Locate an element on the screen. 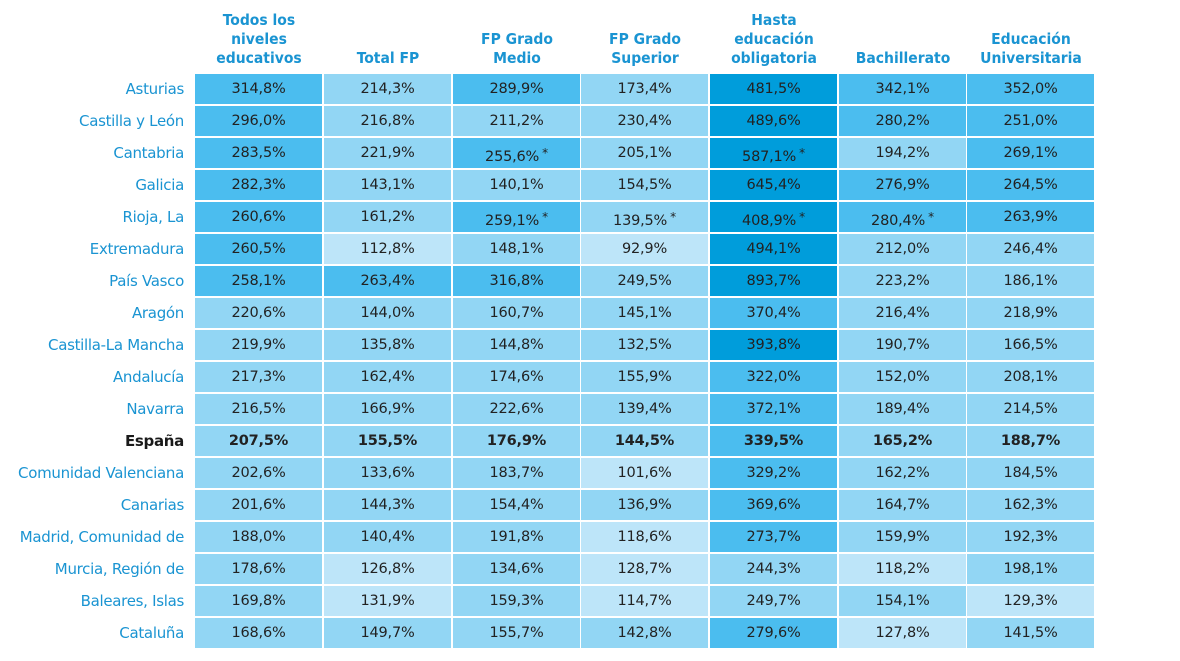 This screenshot has width=1180, height=661. cell-value: 144,5% is located at coordinates (644, 441).